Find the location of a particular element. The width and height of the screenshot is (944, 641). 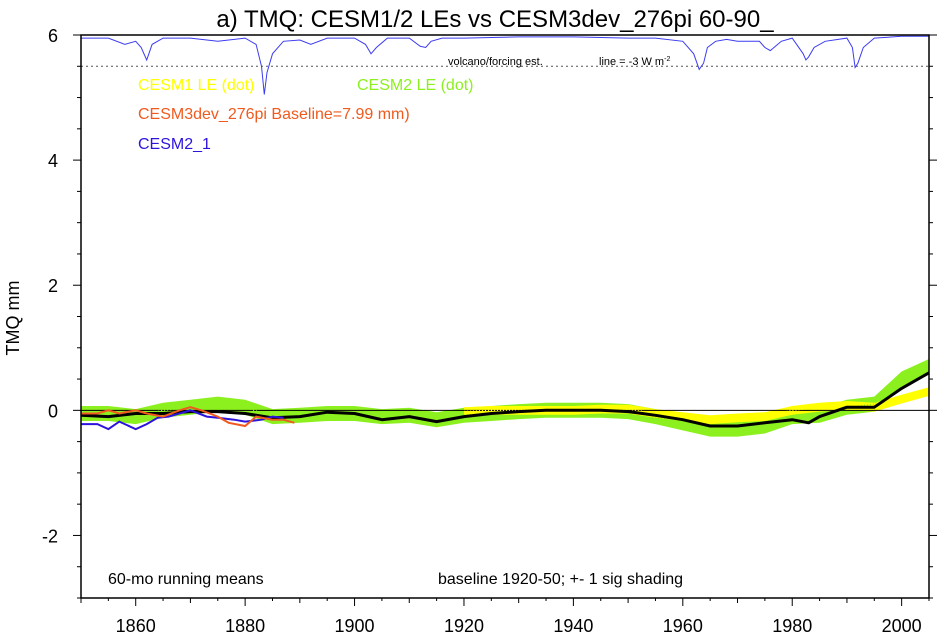

spread-bands is located at coordinates (505, 398).